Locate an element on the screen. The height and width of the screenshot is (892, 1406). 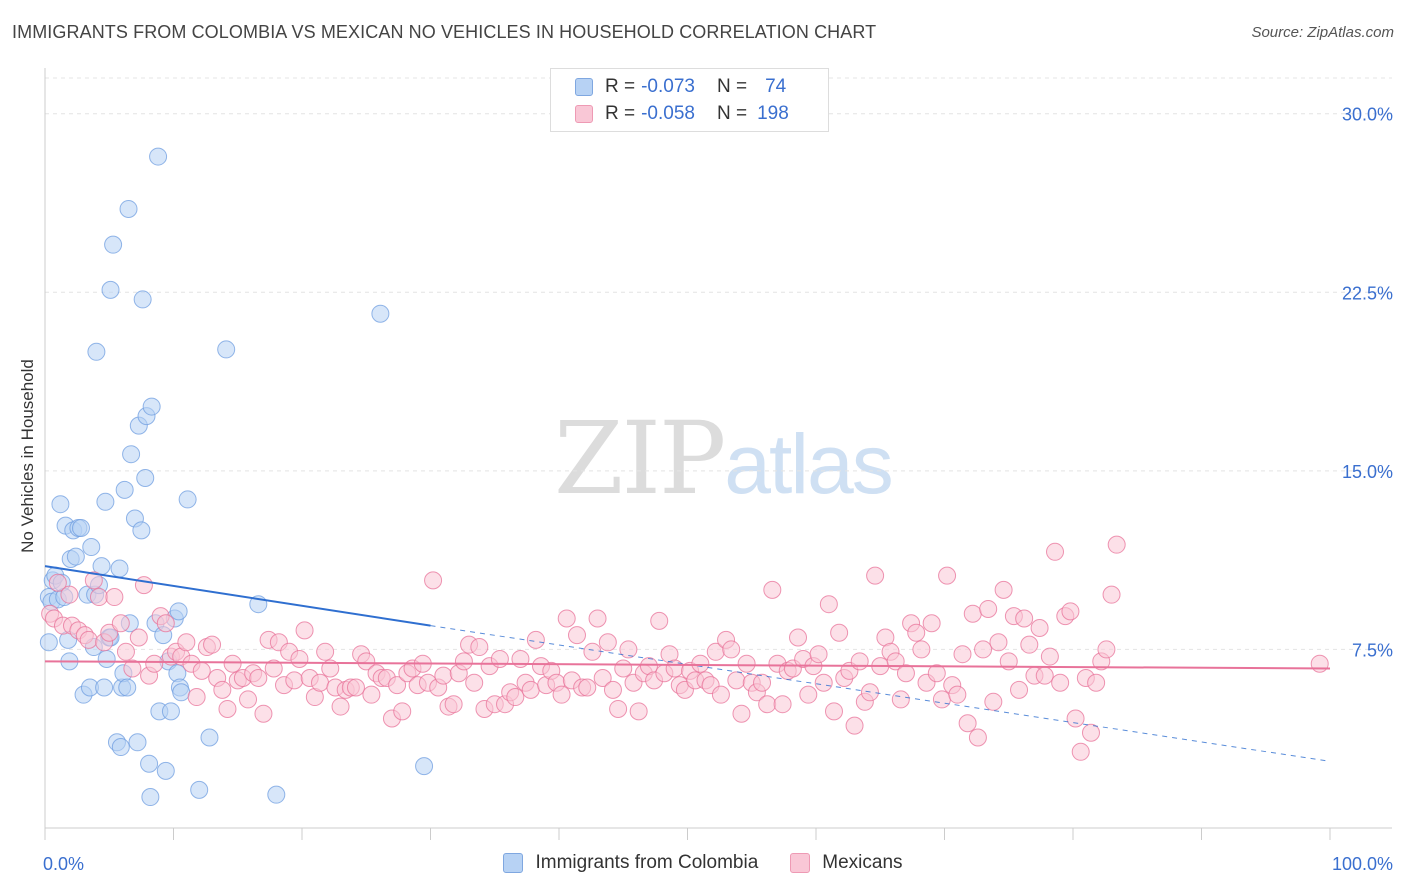
watermark: ZIPatlas is located at coordinates (724, 458).